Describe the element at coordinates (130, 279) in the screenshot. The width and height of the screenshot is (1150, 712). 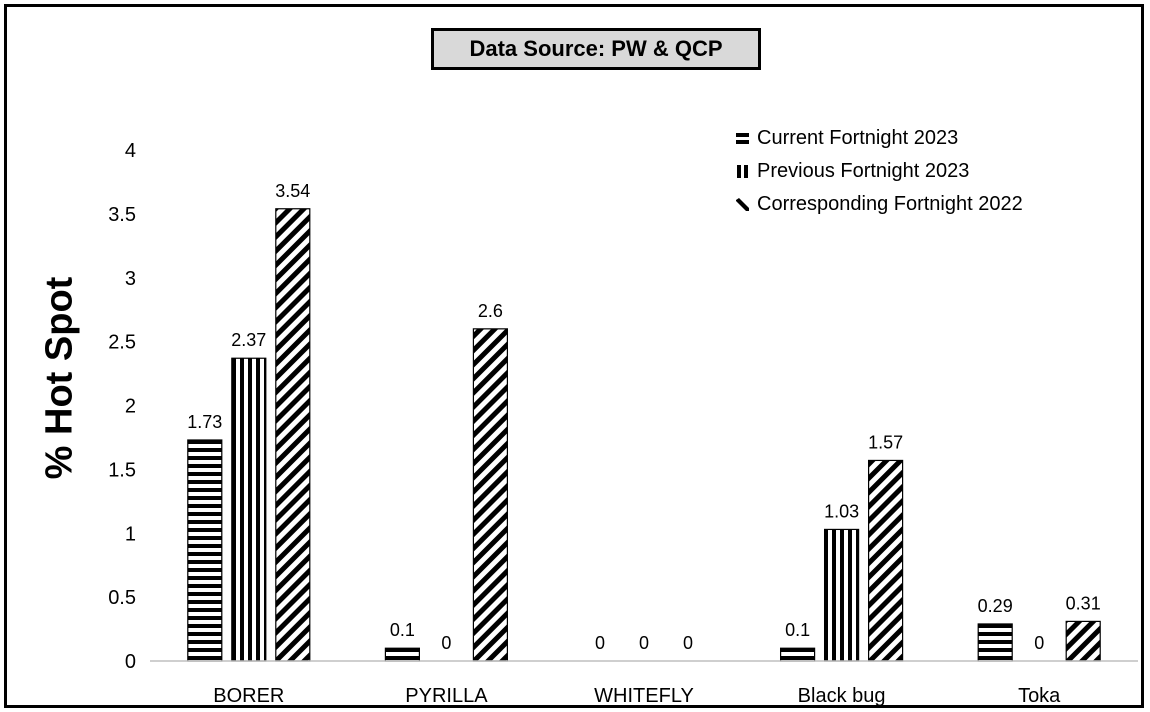
I see `y-tick-label: 3` at that location.